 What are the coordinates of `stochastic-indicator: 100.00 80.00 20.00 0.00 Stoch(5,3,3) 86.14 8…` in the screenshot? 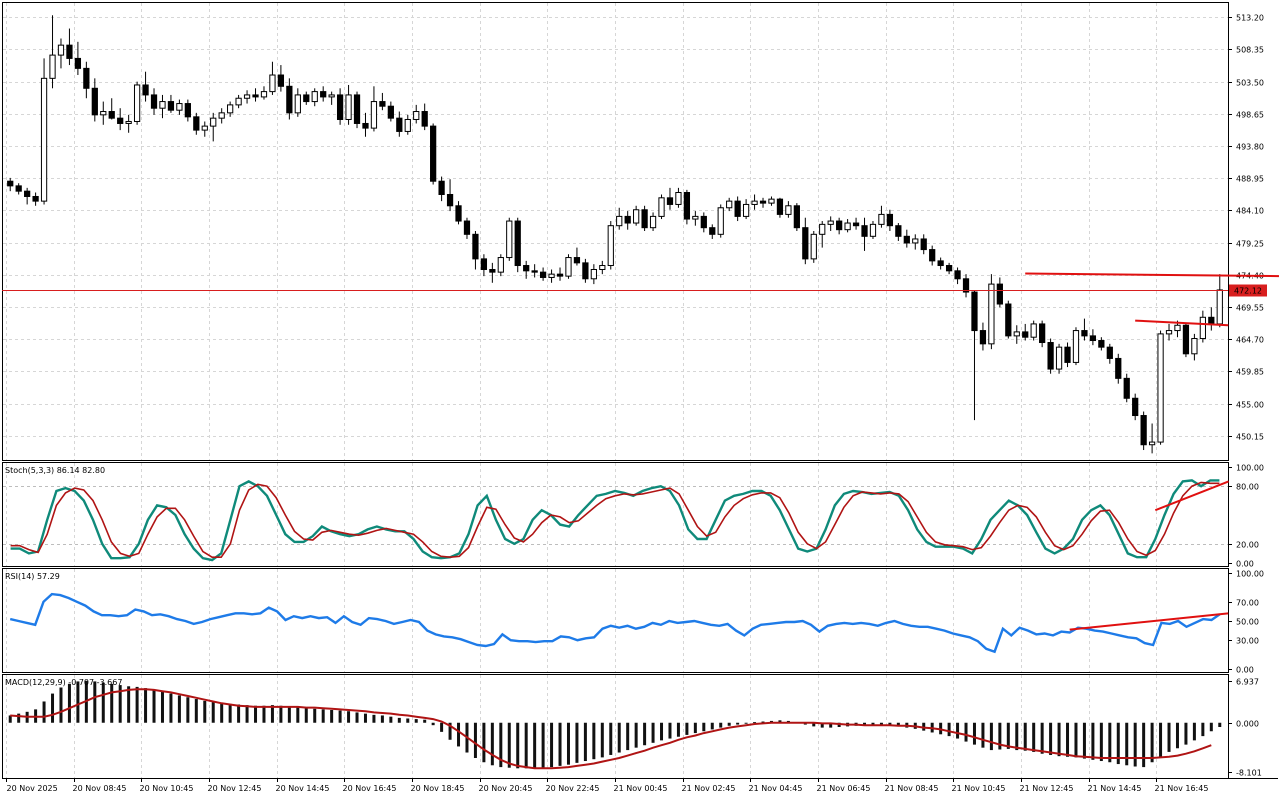 It's located at (633, 516).